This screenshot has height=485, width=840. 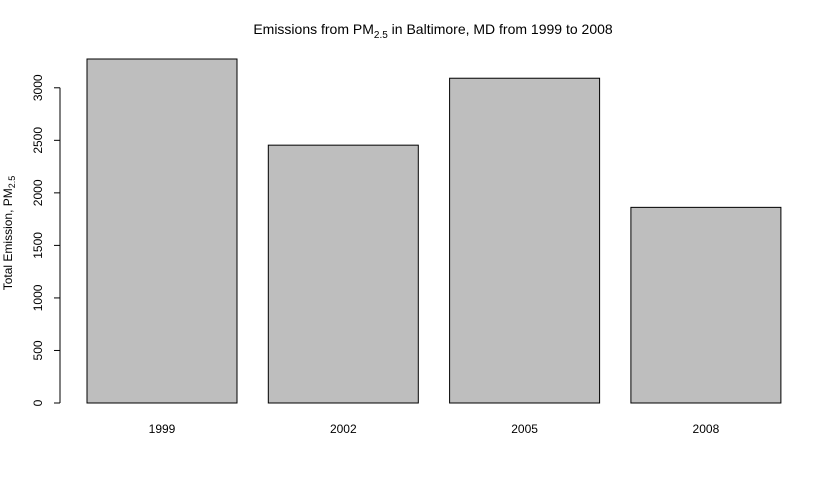 I want to click on x-axis-tick-label-2008: 2008, so click(x=706, y=429).